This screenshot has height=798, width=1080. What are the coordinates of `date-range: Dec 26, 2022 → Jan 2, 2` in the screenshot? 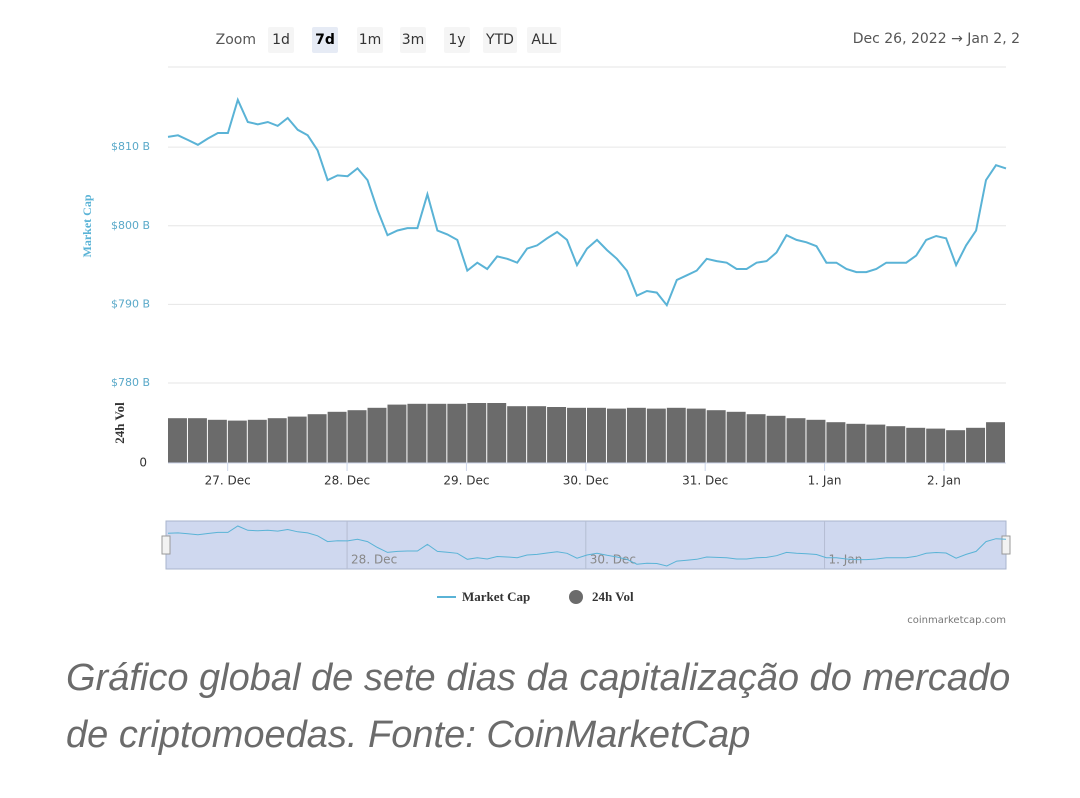 It's located at (936, 39).